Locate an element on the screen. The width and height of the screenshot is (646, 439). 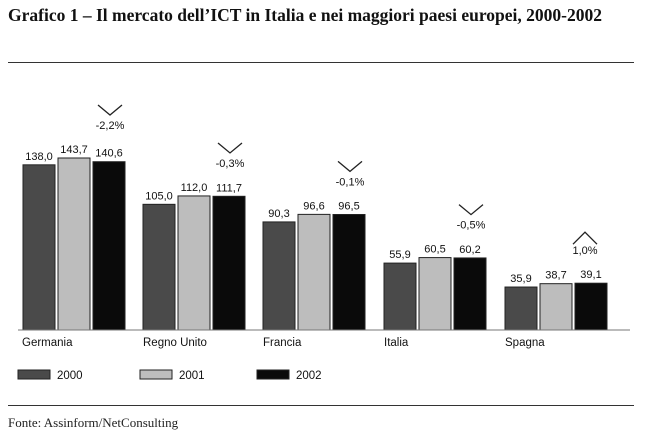
data-label-spagna-2002: 39,1 is located at coordinates (590, 275).